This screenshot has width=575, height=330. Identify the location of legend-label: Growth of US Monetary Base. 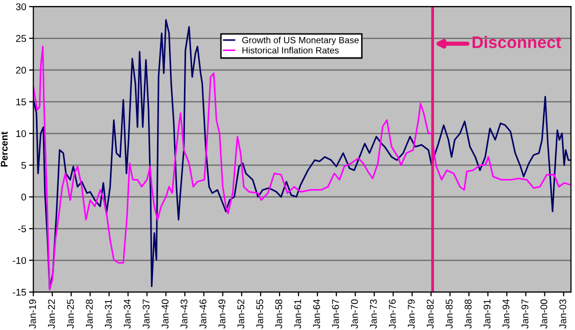
(300, 41).